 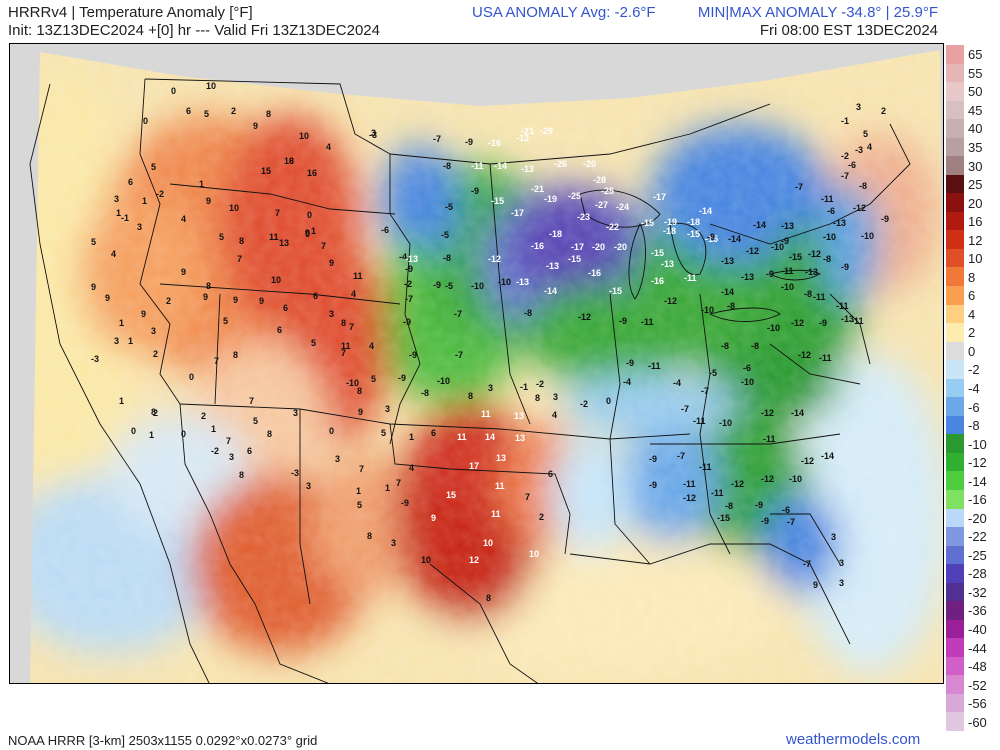 What do you see at coordinates (786, 510) in the screenshot?
I see `anomaly-value-label: -6` at bounding box center [786, 510].